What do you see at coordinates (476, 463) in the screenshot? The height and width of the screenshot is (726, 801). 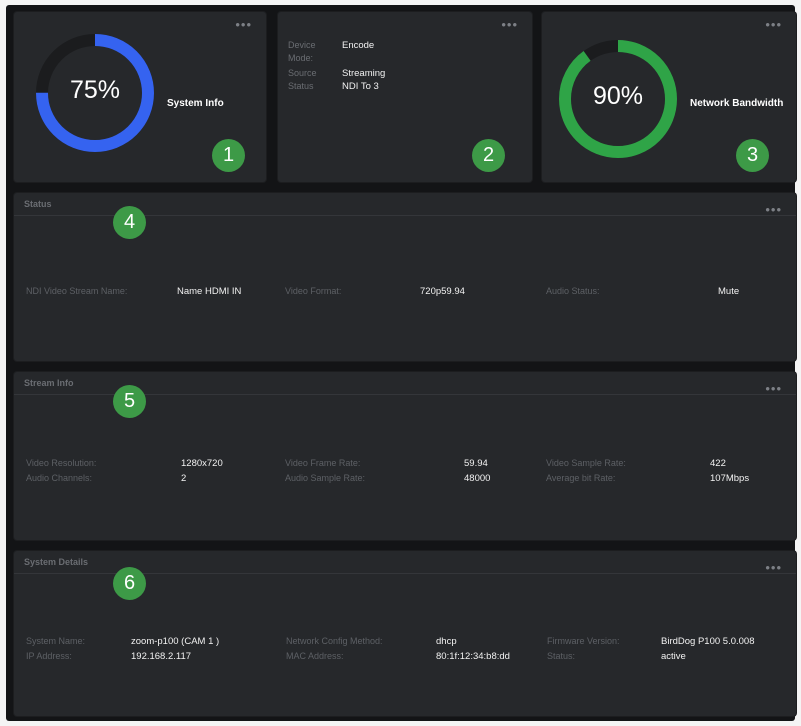 I see `video-frame-rate-value: 59.94` at bounding box center [476, 463].